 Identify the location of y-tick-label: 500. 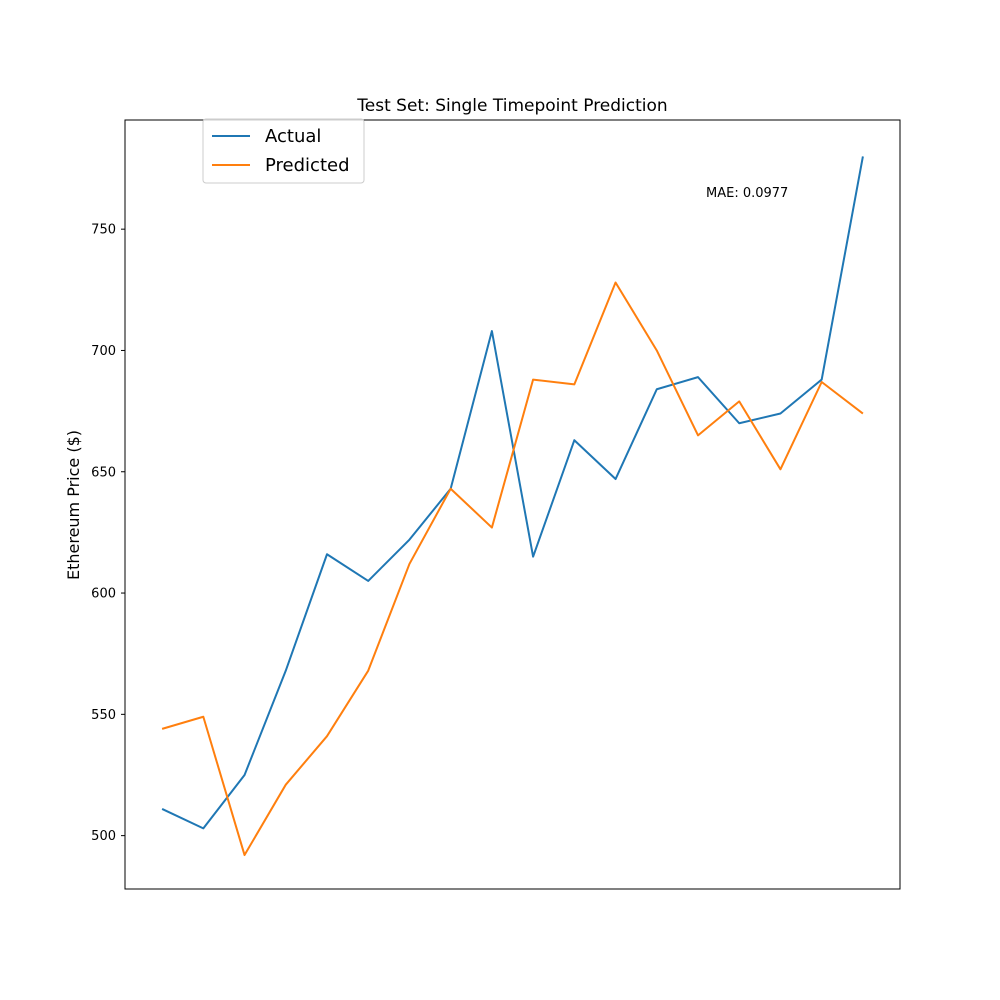
(103, 836).